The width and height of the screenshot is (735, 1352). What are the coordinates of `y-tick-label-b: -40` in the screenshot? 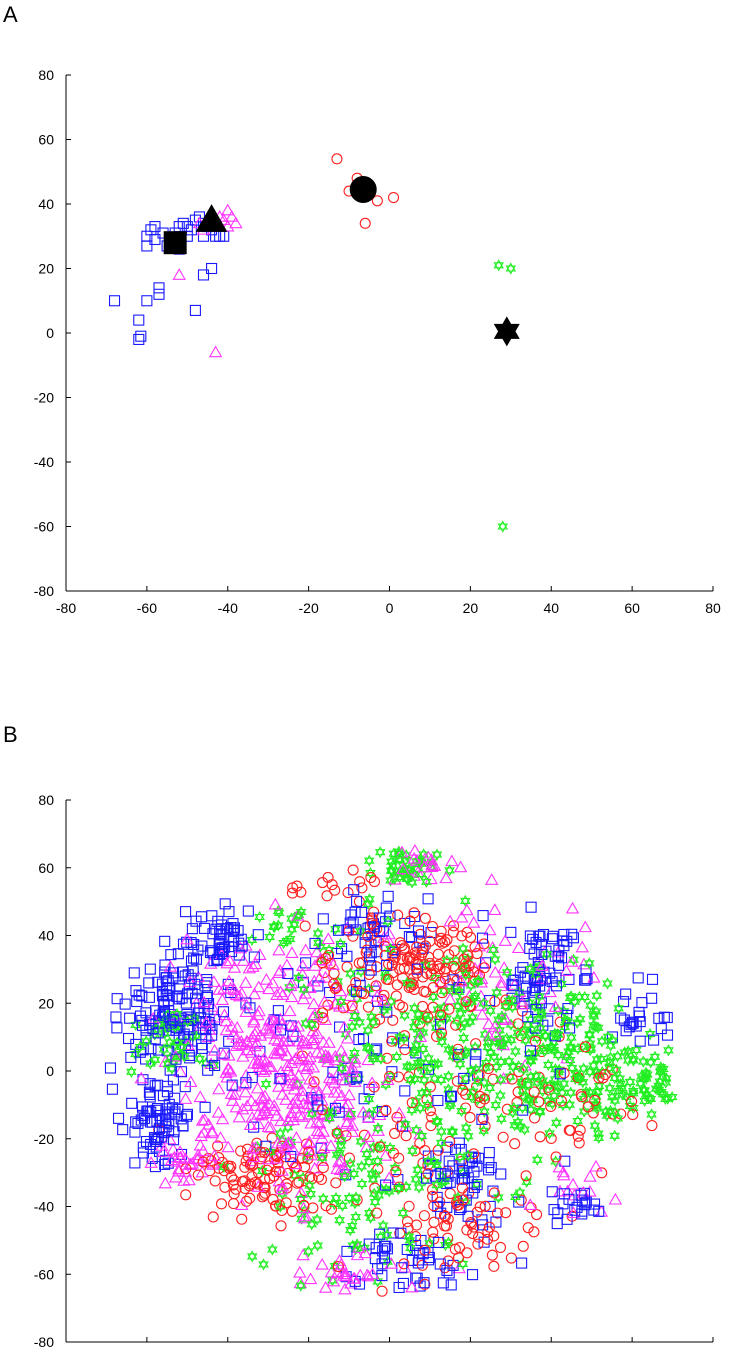 It's located at (44, 1207).